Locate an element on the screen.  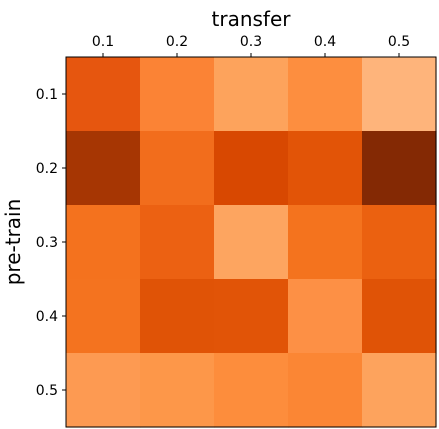
heatmap-cell-r2-c3 is located at coordinates (251, 168).